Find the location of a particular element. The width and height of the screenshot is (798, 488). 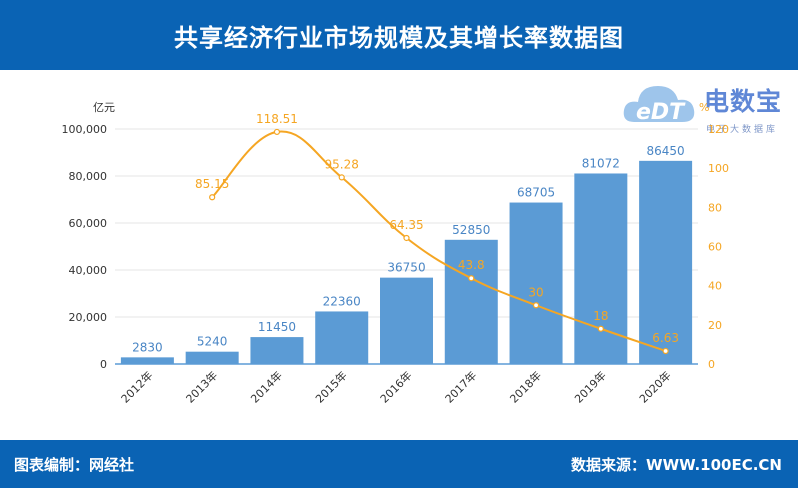

cloud-logo-icon: eDT is located at coordinates (659, 105).